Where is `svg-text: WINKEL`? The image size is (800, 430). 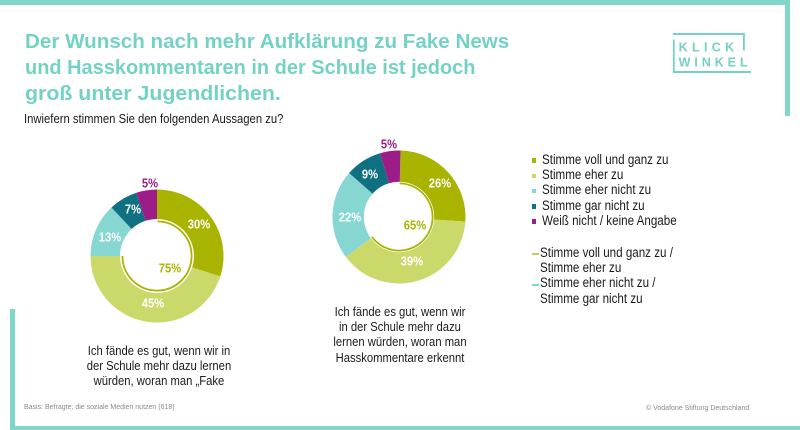
svg-text: WINKEL is located at coordinates (713, 62).